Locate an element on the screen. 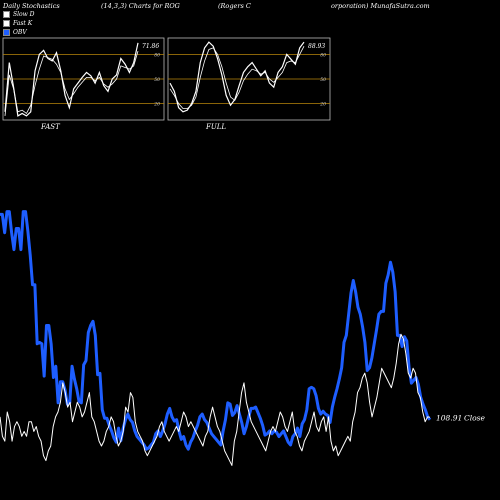 The width and height of the screenshot is (500, 500). close-label: Close is located at coordinates (475, 417).